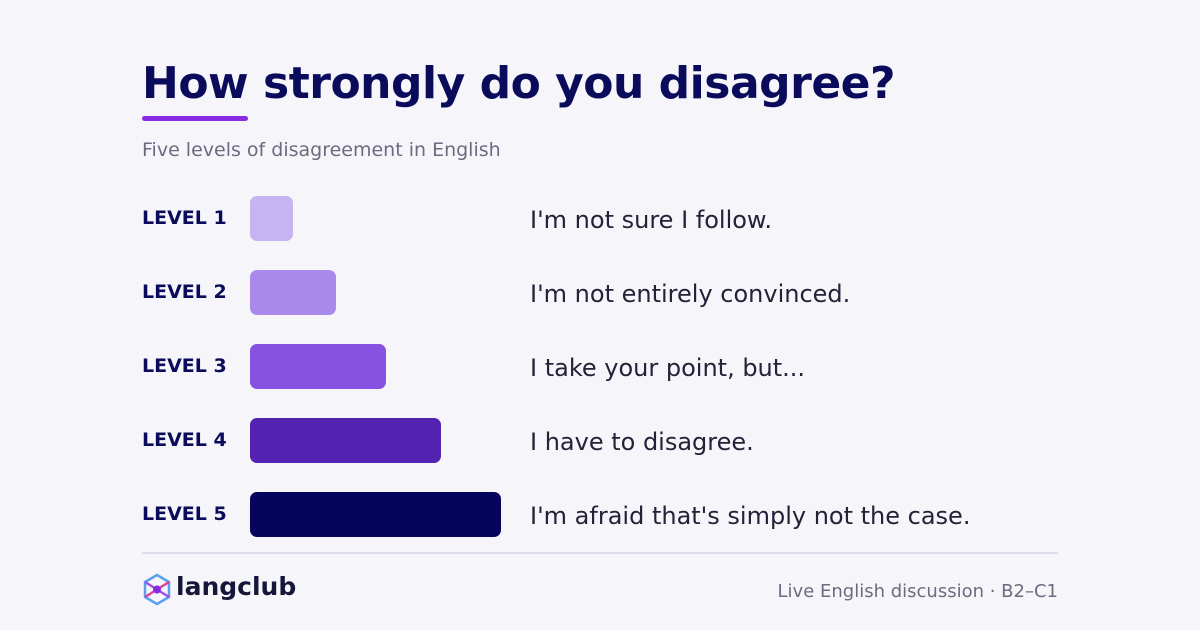  What do you see at coordinates (600, 553) in the screenshot?
I see `divider` at bounding box center [600, 553].